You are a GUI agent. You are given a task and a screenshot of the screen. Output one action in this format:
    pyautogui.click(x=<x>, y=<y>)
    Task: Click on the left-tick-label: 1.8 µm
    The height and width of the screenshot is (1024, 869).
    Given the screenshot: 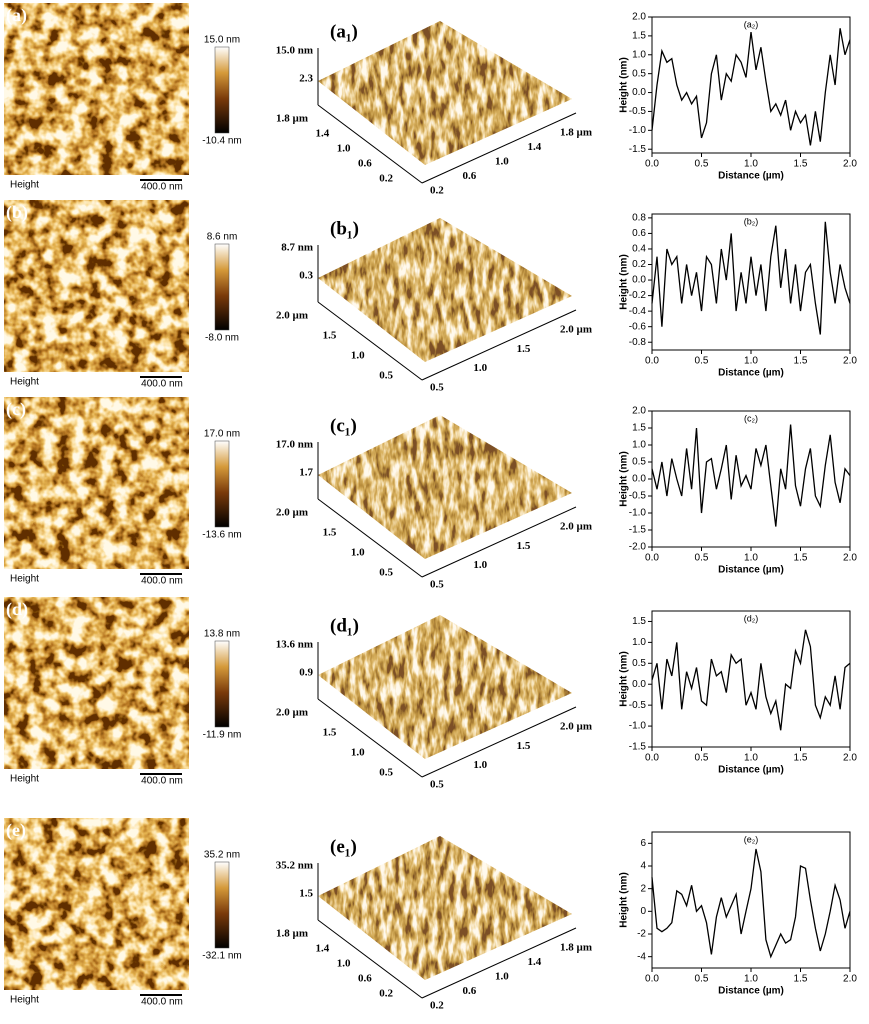 What is the action you would take?
    pyautogui.click(x=292, y=934)
    